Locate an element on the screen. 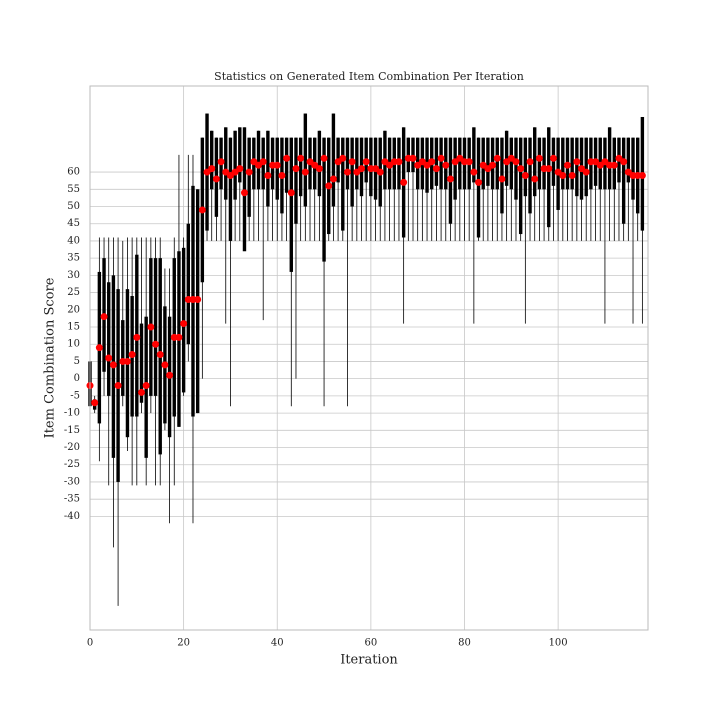 The width and height of the screenshot is (720, 720). y-tick-label: 20 is located at coordinates (73, 309).